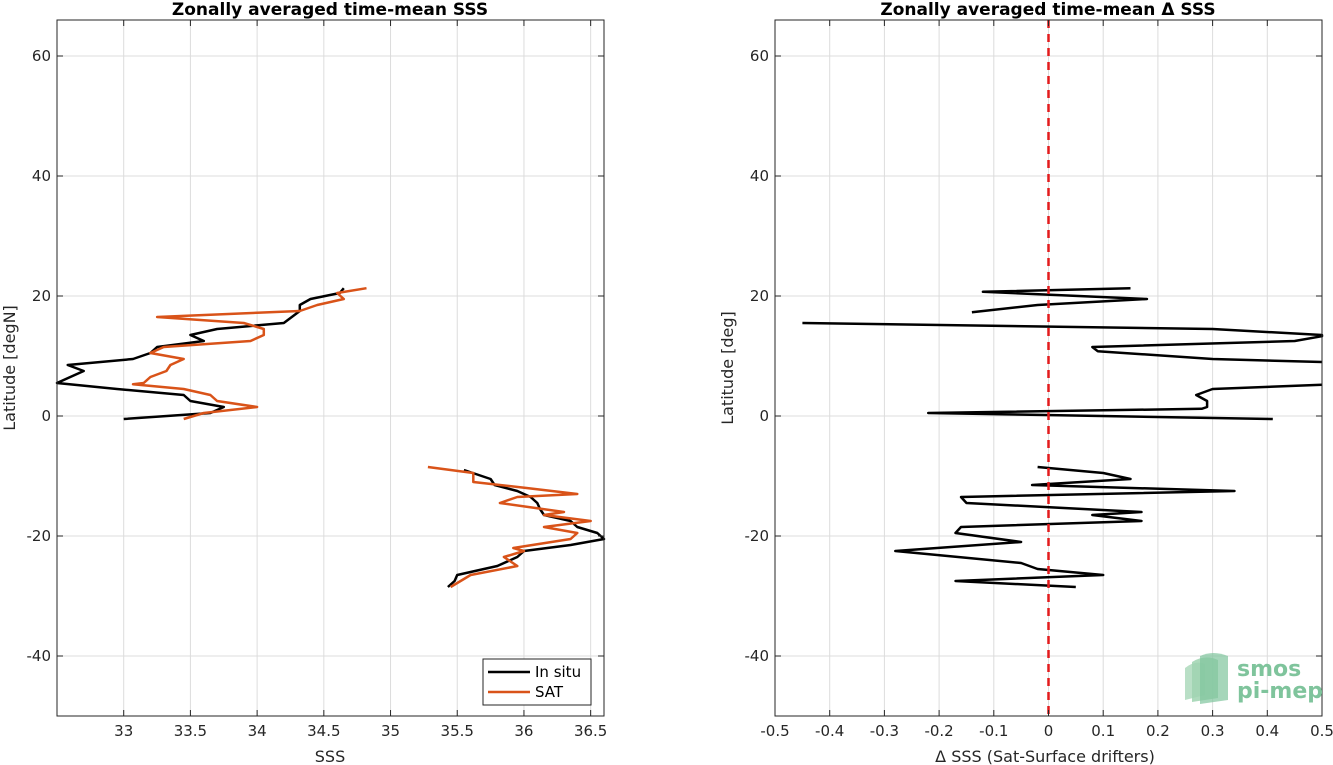  Describe the element at coordinates (1158, 731) in the screenshot. I see `delta-xtick-label: 0.2` at that location.